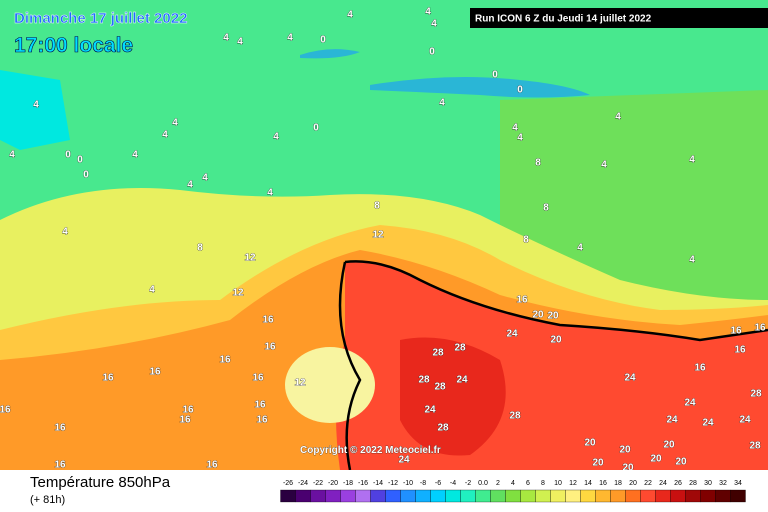 Image resolution: width=768 pixels, height=512 pixels. Describe the element at coordinates (47, 500) in the screenshot. I see `lead-time: (+ 81h)` at that location.